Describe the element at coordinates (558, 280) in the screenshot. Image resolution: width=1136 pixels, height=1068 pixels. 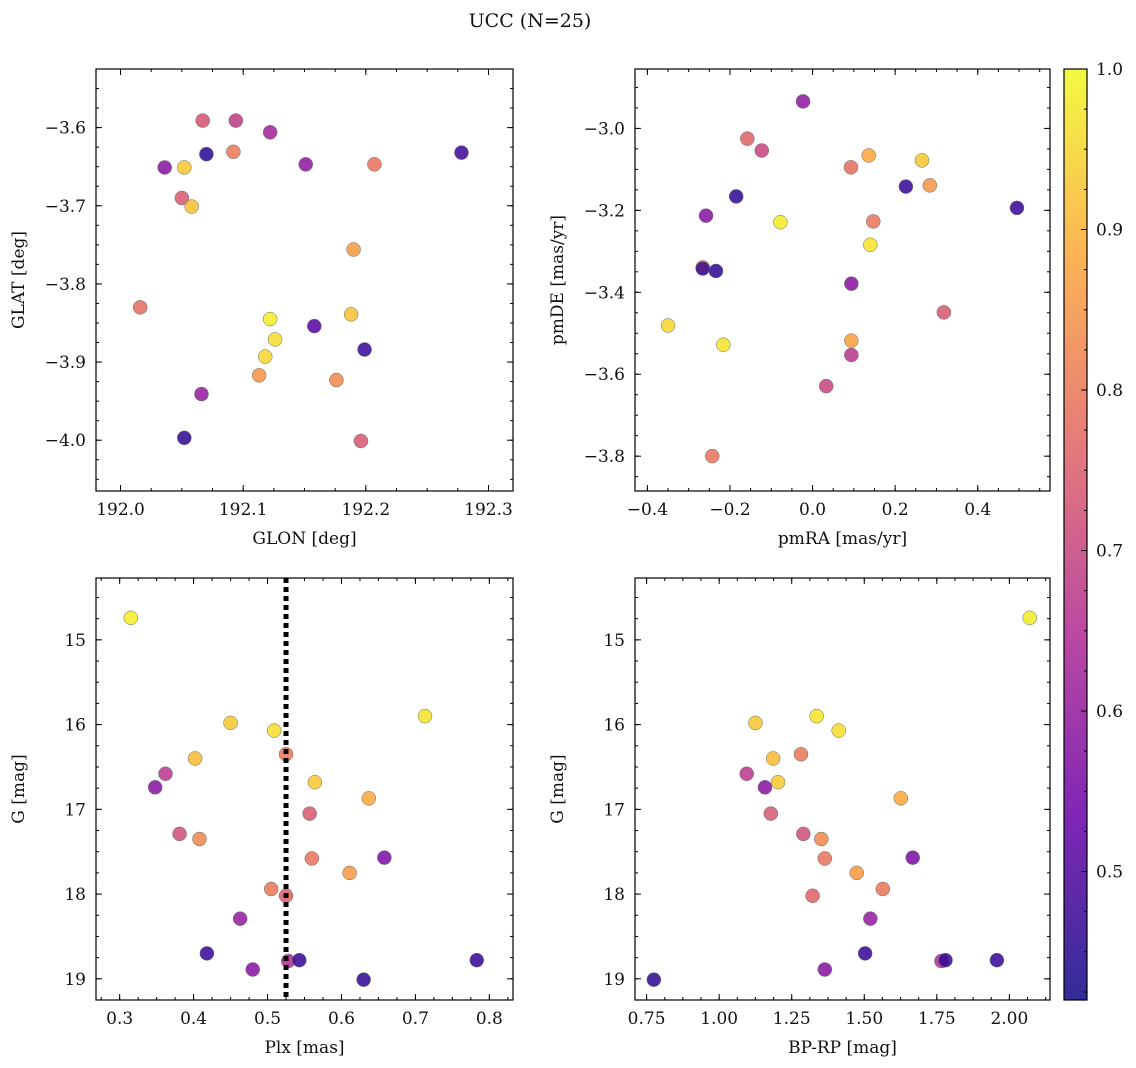
I see `y-axis-label: pmDE [mas/yr]` at that location.